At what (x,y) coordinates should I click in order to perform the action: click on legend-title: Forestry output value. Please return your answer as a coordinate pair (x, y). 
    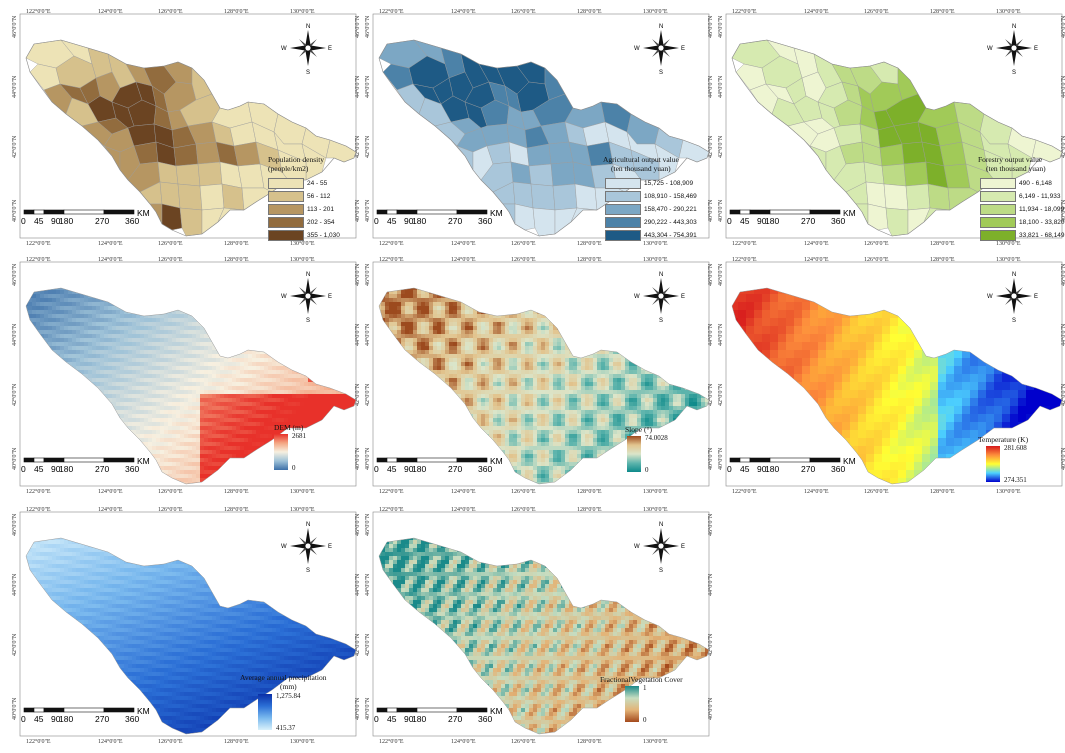
    Looking at the image, I should click on (1010, 160).